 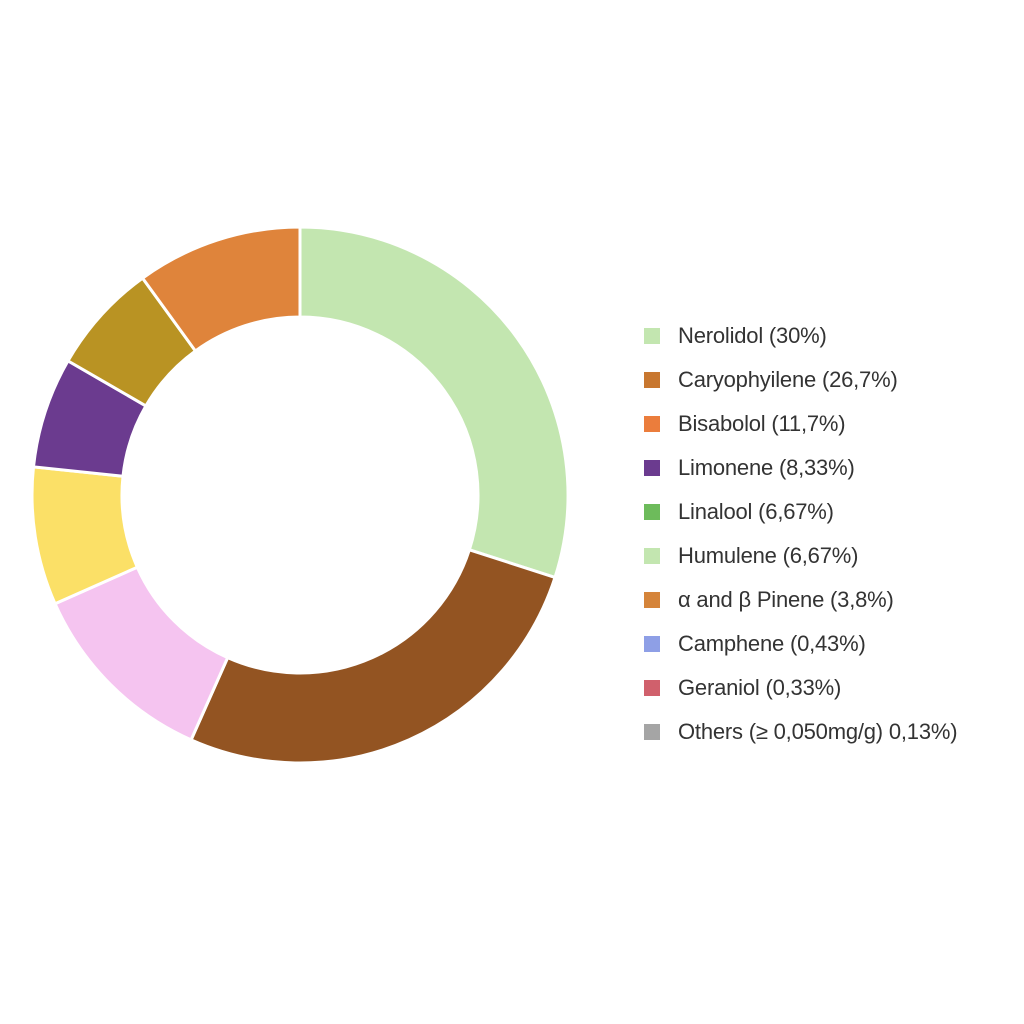 What do you see at coordinates (818, 731) in the screenshot?
I see `legend-label: Others (≥ 0,050mg/g) 0,13%)` at bounding box center [818, 731].